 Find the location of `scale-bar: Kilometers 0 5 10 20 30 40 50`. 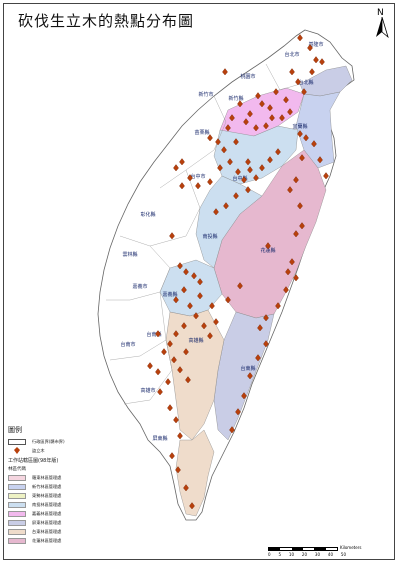

scale-bar: Kilometers 0 5 10 20 30 40 50 is located at coordinates (314, 553).